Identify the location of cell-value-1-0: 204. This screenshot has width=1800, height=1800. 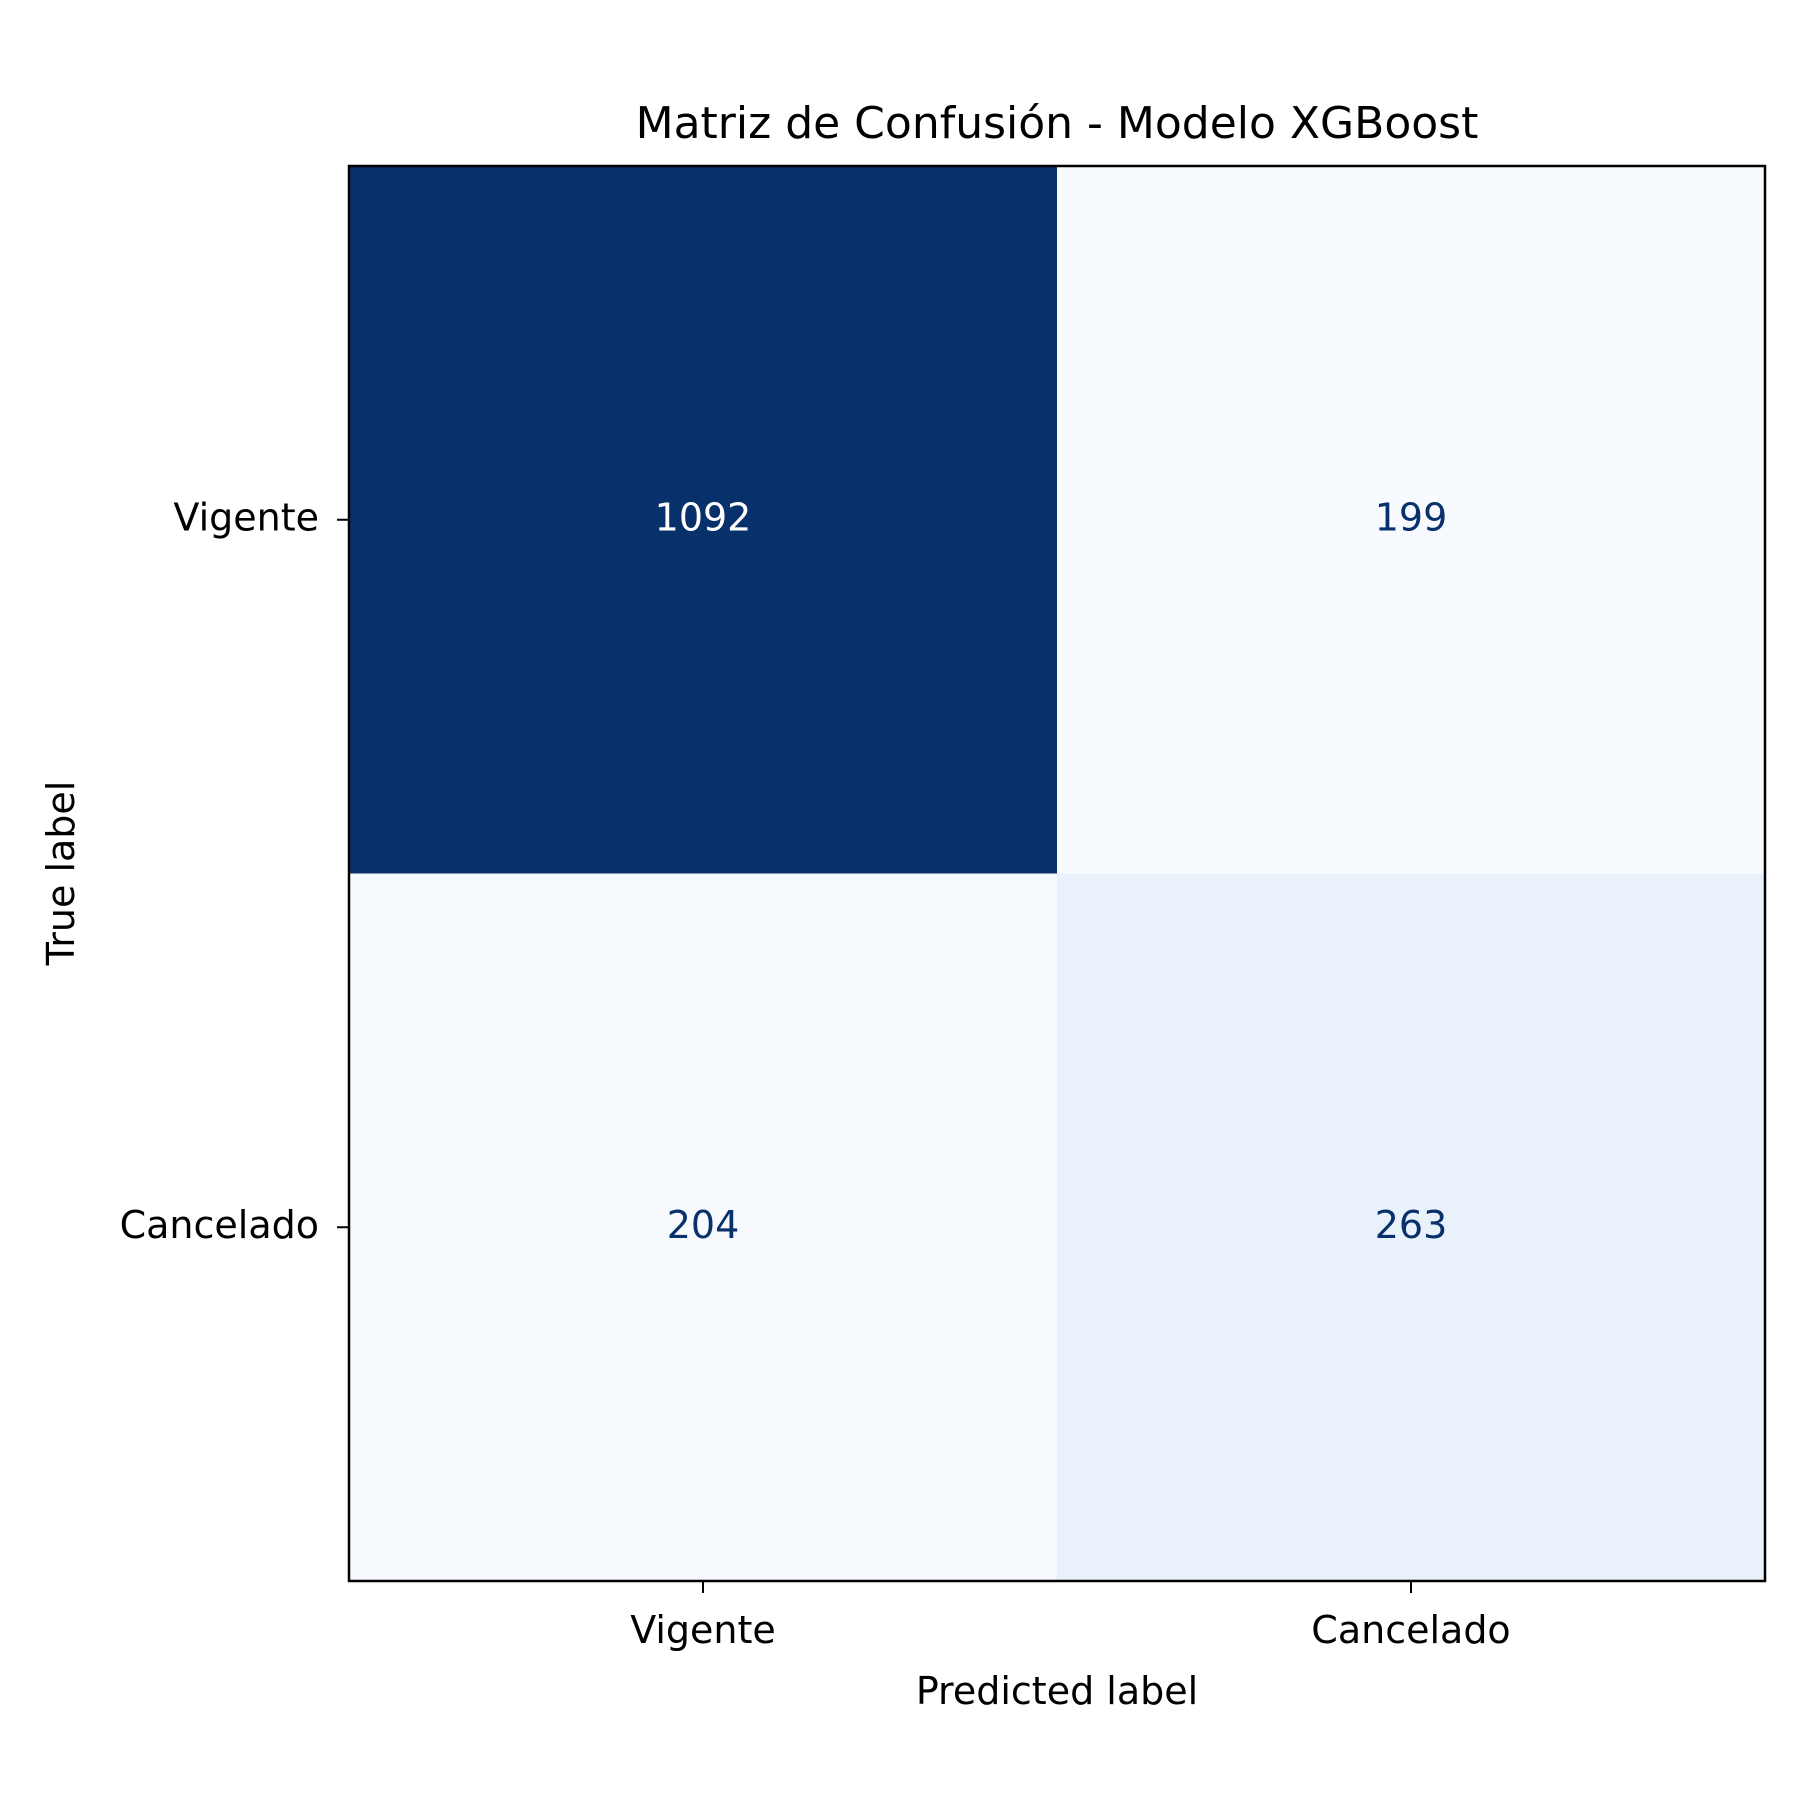
(703, 1225).